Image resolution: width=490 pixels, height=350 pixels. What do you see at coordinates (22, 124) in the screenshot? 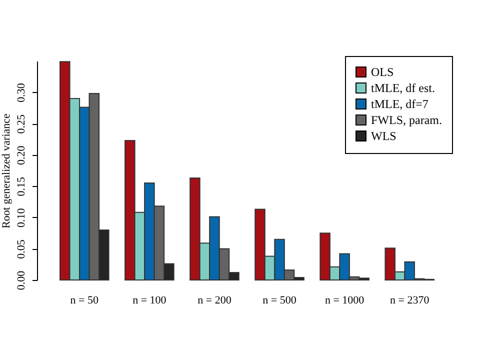
I see `y-tick-label: 0.25` at bounding box center [22, 124].